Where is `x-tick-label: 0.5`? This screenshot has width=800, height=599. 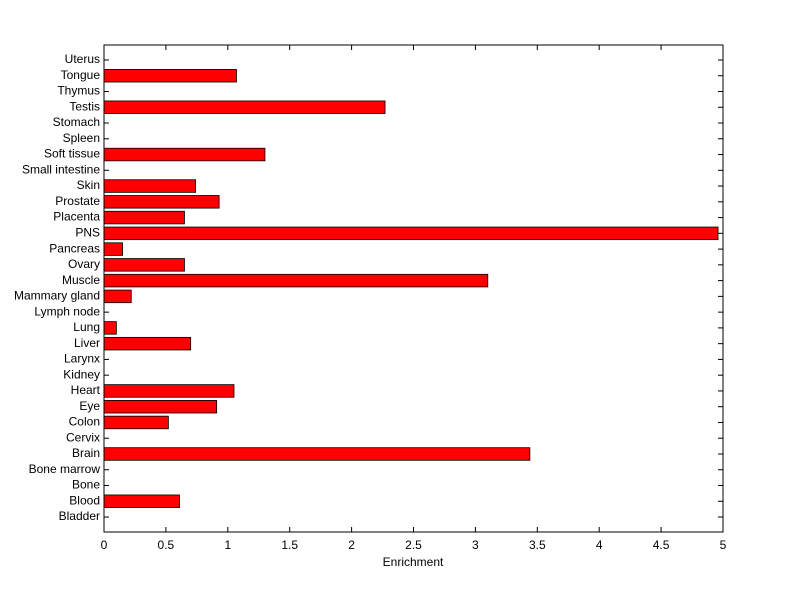 x-tick-label: 0.5 is located at coordinates (166, 545).